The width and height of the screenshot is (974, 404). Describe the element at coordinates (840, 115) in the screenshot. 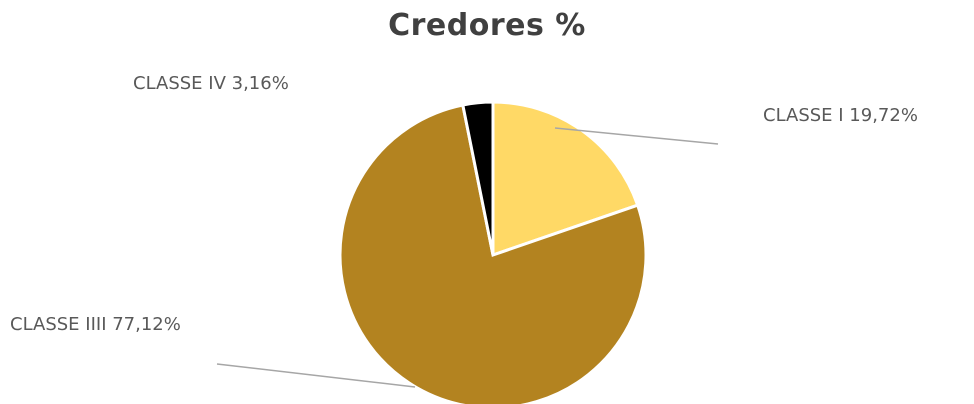

I see `data-label-classe-i: CLASSE I 19,72%` at that location.